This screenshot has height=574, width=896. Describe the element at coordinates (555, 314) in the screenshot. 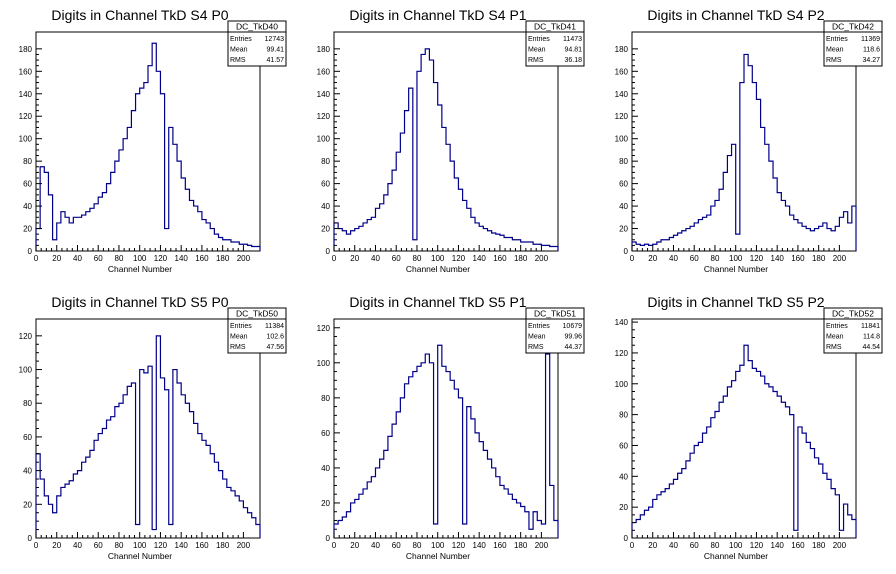

I see `stats-name: DC_TkD51` at that location.